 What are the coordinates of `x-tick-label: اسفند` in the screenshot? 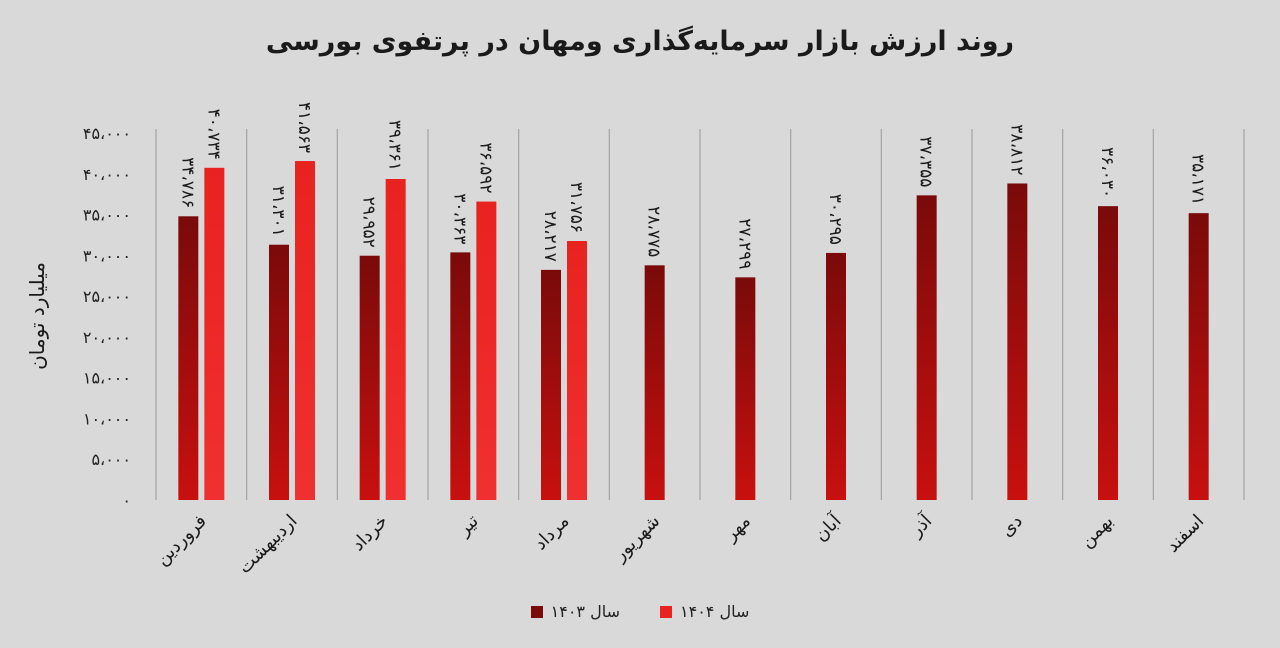 It's located at (1185, 534).